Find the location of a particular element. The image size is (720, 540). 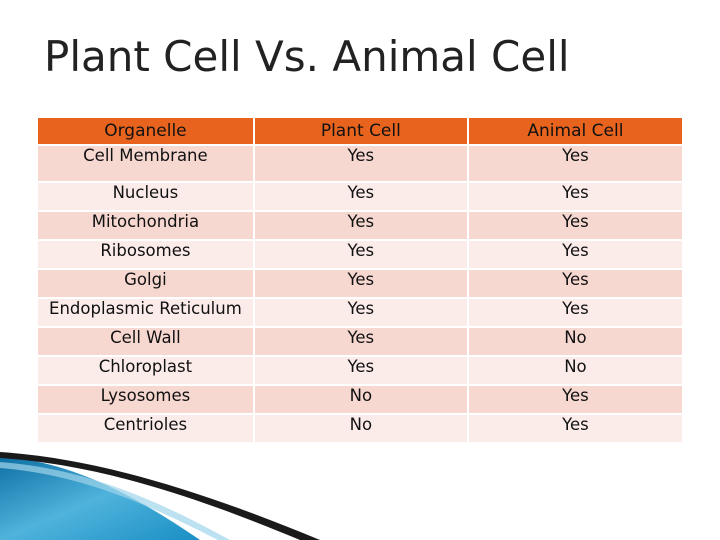

table-row: Mitochondria Yes Yes is located at coordinates (360, 225).